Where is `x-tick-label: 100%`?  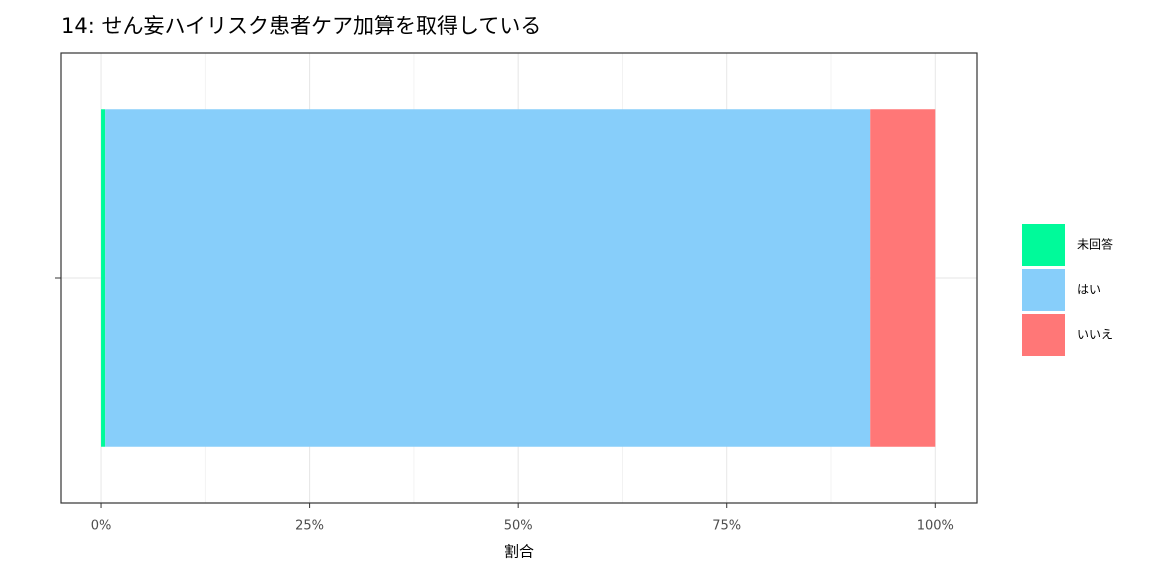
x-tick-label: 100% is located at coordinates (935, 526).